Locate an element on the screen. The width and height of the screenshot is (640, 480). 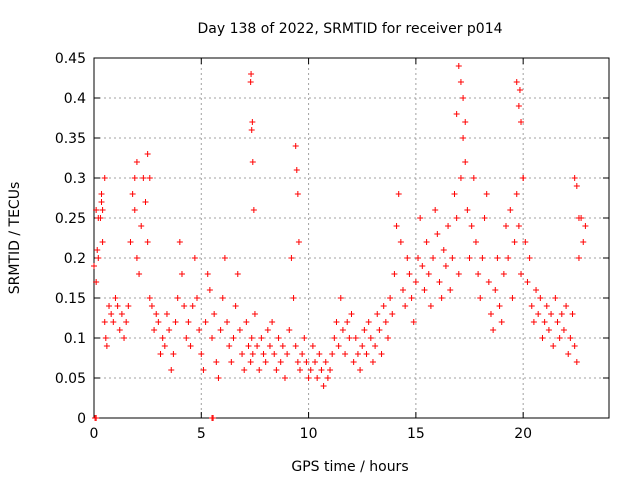
x-tick-label: 10 is located at coordinates (309, 434).